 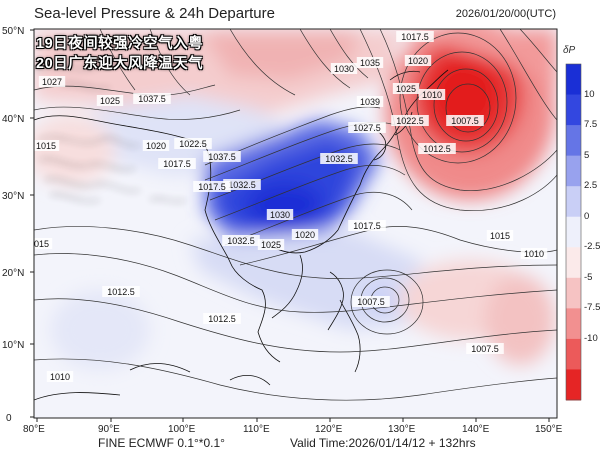 What do you see at coordinates (569, 50) in the screenshot?
I see `colorbar-title: δP` at bounding box center [569, 50].